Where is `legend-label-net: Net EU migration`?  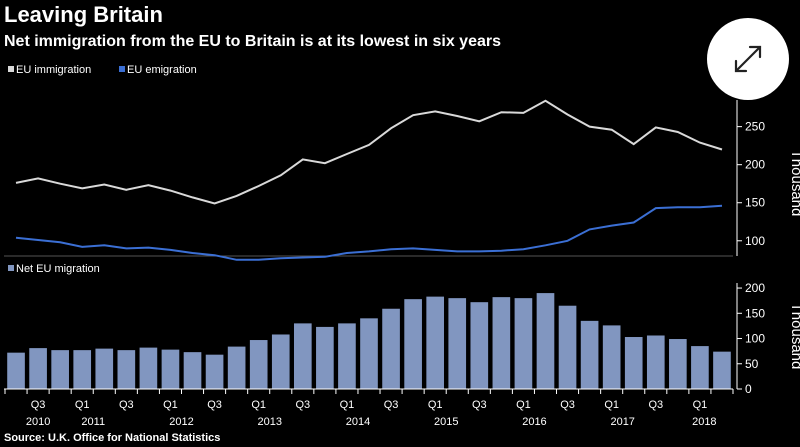
legend-label-net: Net EU migration is located at coordinates (58, 269).